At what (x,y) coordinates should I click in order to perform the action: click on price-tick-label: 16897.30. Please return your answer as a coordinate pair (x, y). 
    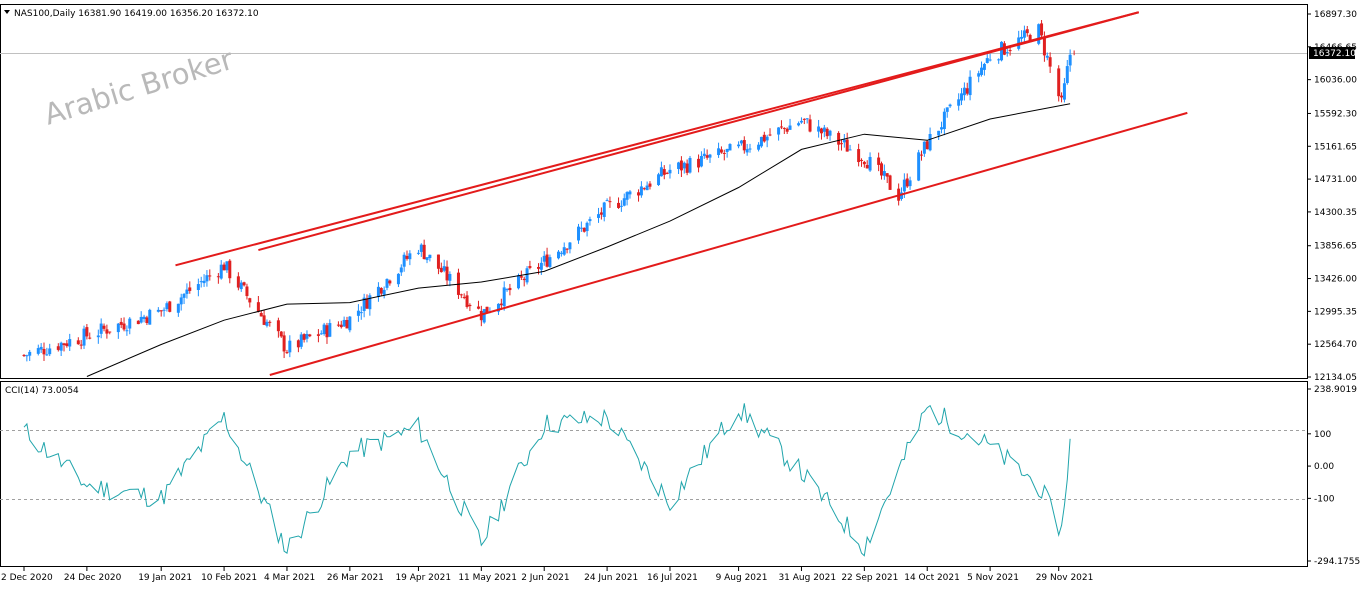
    Looking at the image, I should click on (1335, 15).